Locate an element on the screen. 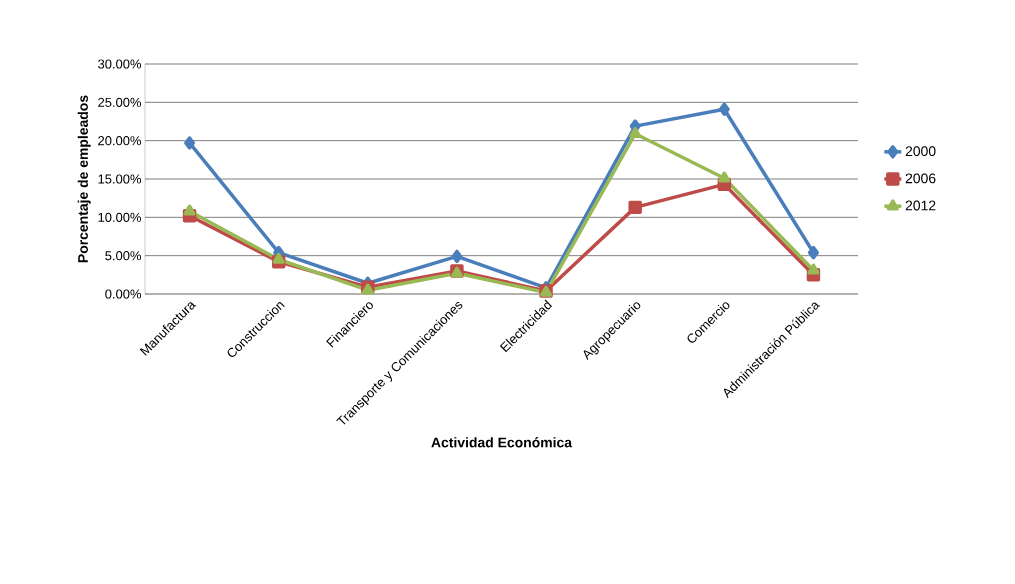  y-tick-label: 0.00% is located at coordinates (123, 294).